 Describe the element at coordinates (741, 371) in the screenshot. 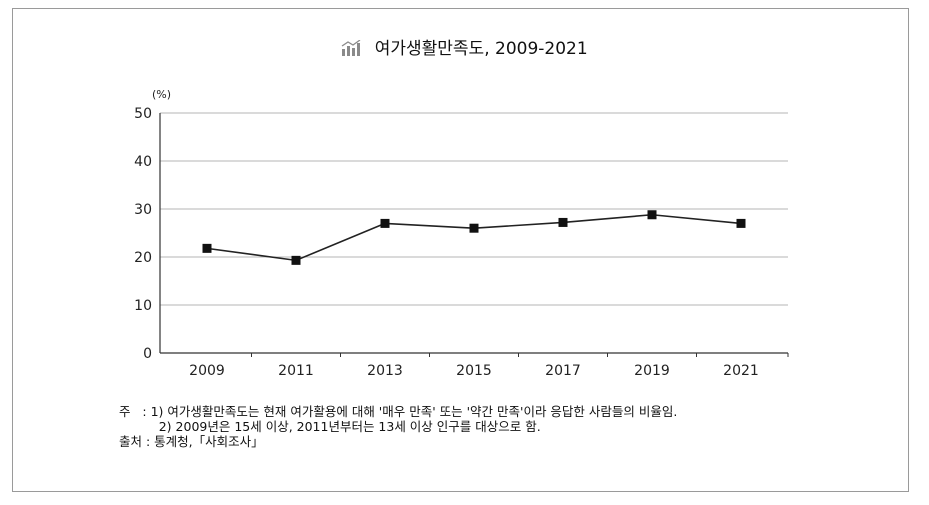

I see `x-tick-label: 2021` at that location.